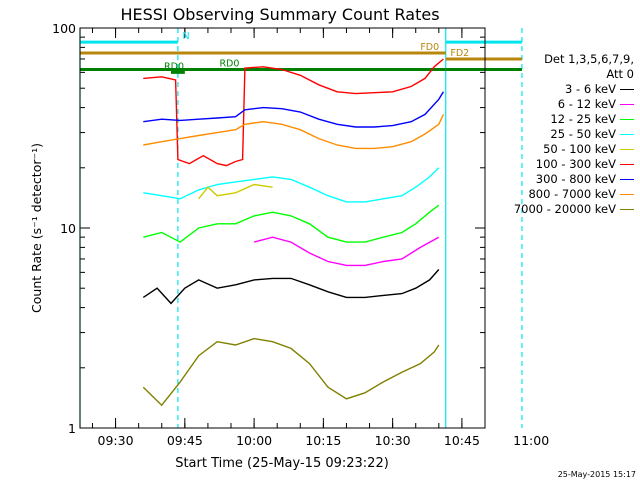 This screenshot has height=480, width=640. What do you see at coordinates (254, 440) in the screenshot?
I see `x-tick-label: 10:00` at bounding box center [254, 440].